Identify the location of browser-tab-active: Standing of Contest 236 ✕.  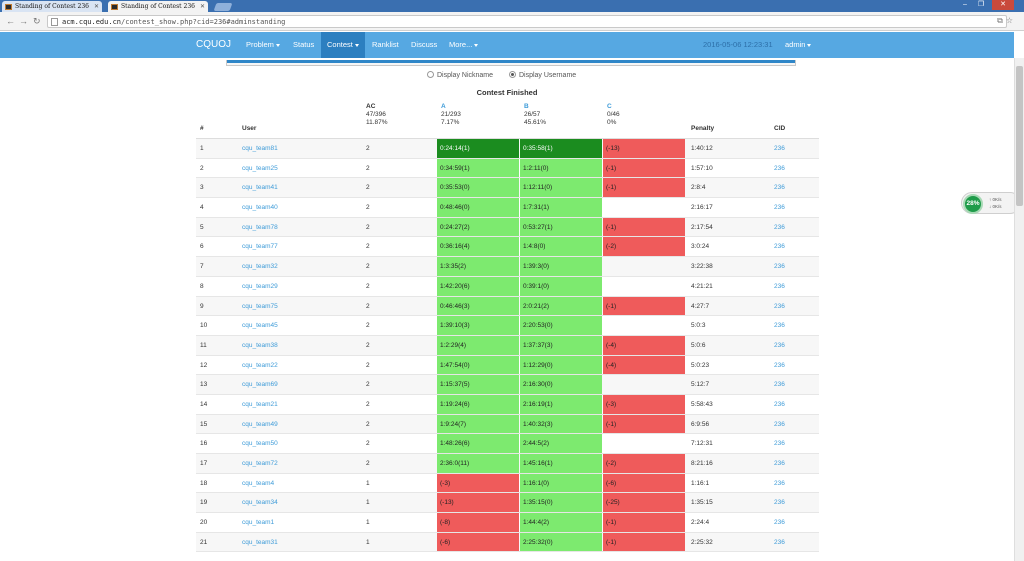
(158, 6).